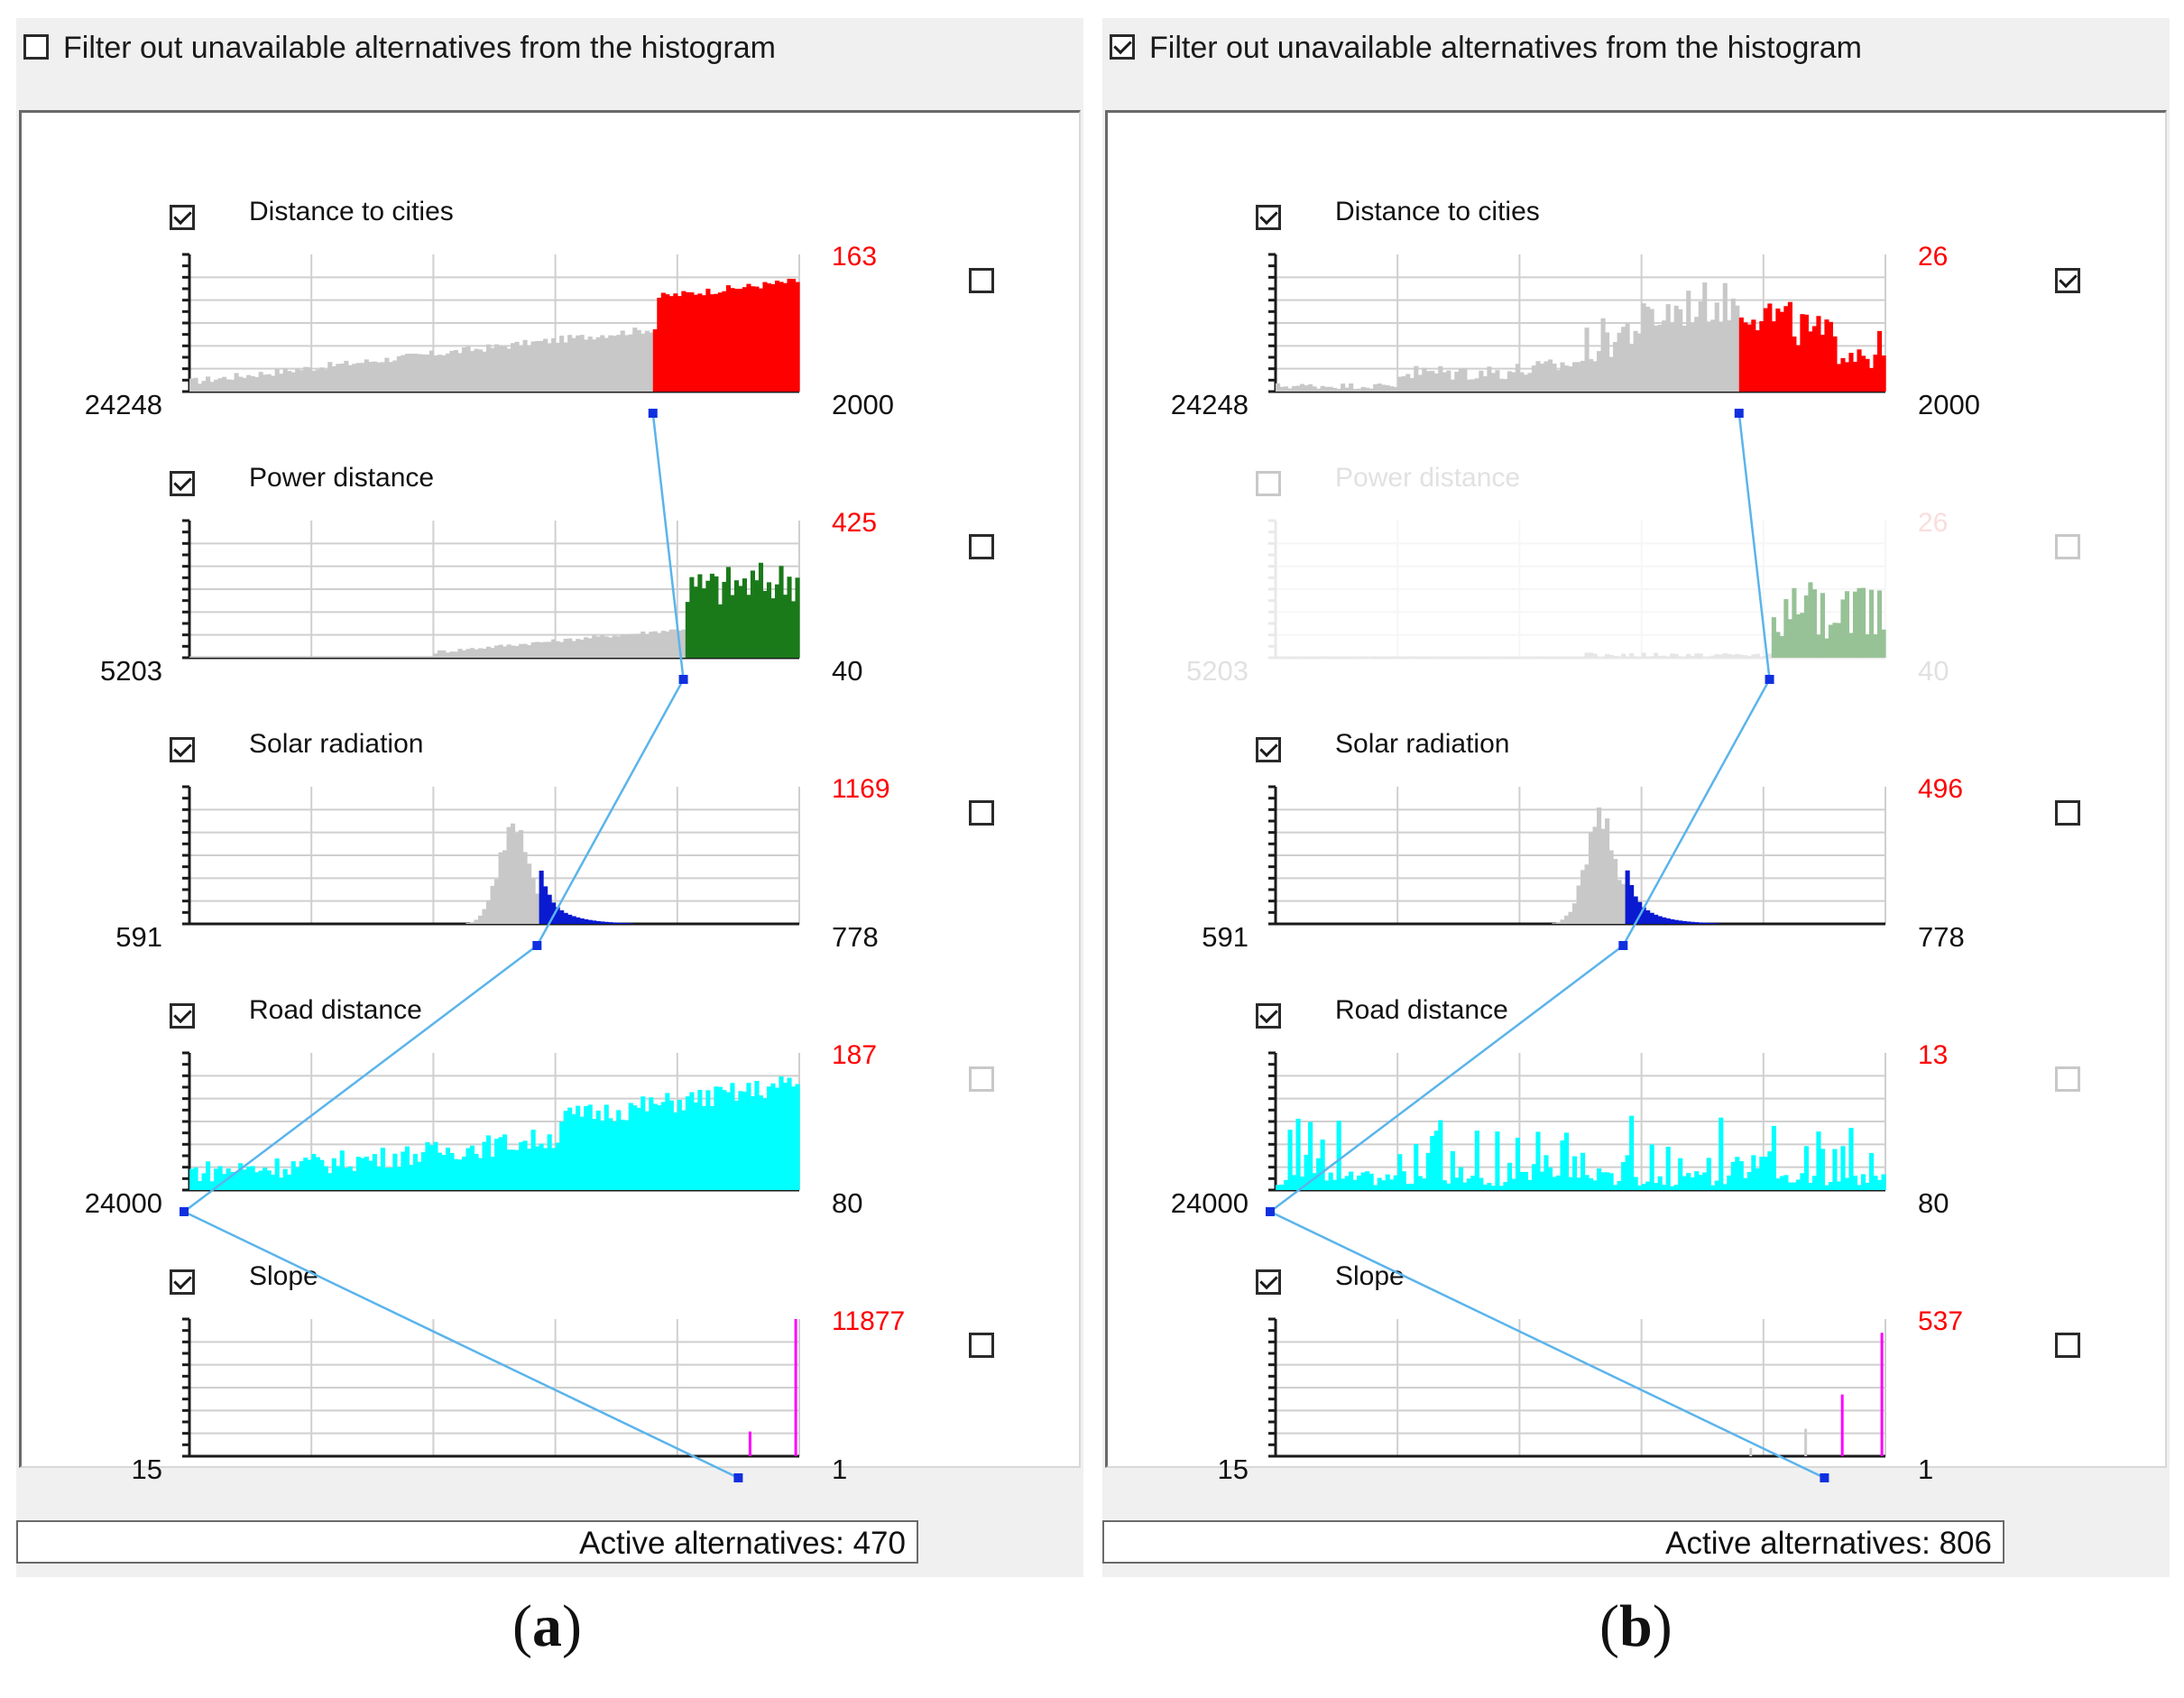 Image resolution: width=2184 pixels, height=1698 pixels. What do you see at coordinates (123, 1203) in the screenshot?
I see `axis-left-value: 24000` at bounding box center [123, 1203].